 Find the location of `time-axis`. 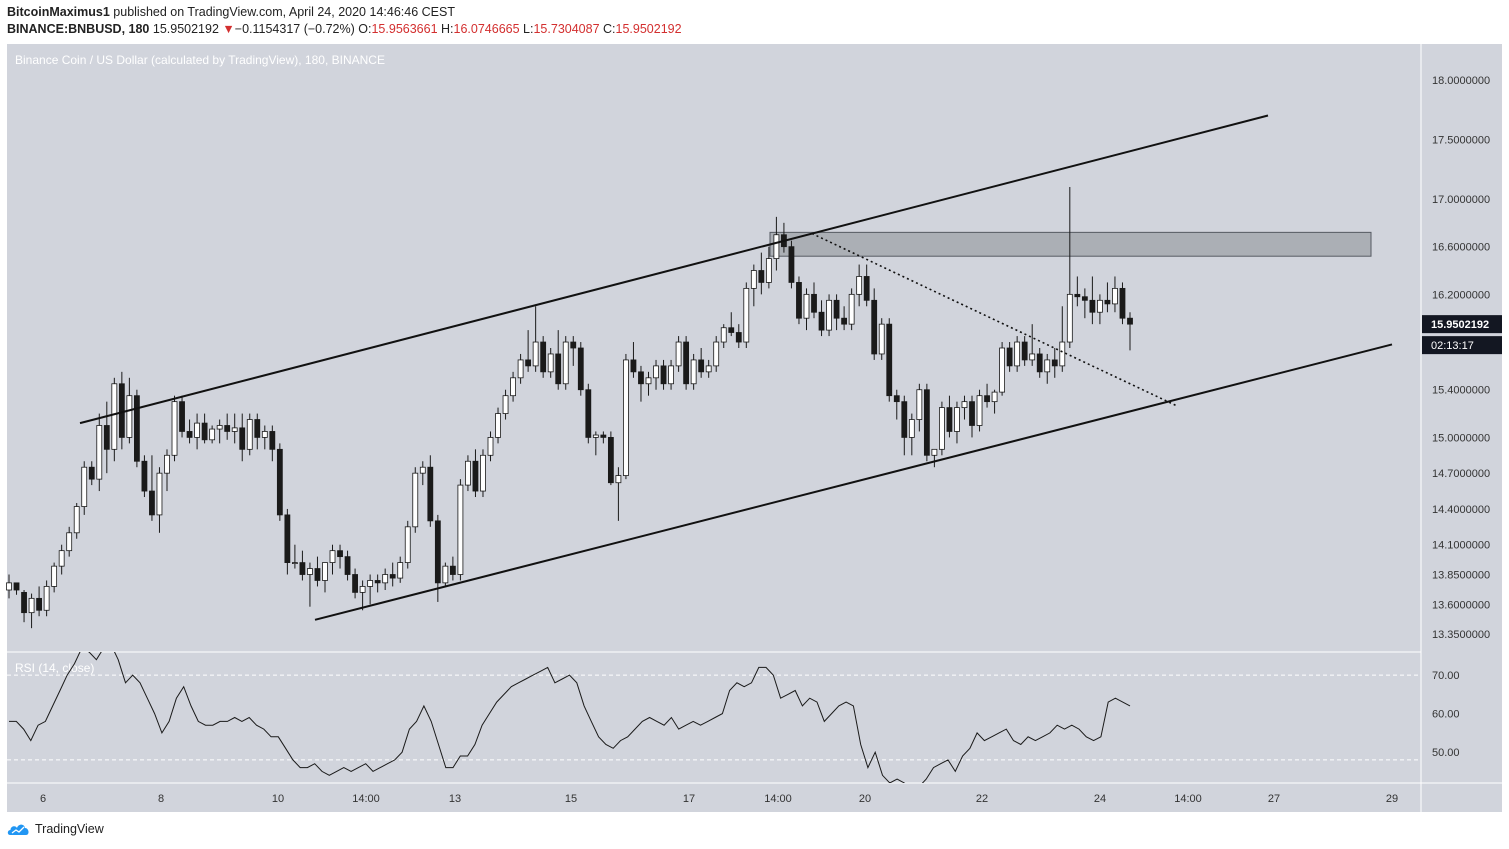

time-axis is located at coordinates (714, 797).